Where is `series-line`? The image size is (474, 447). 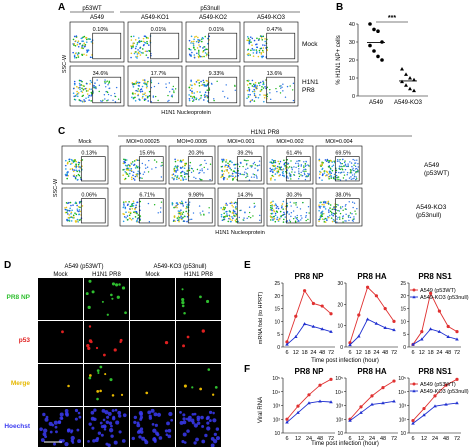 series-line is located at coordinates (309, 316).